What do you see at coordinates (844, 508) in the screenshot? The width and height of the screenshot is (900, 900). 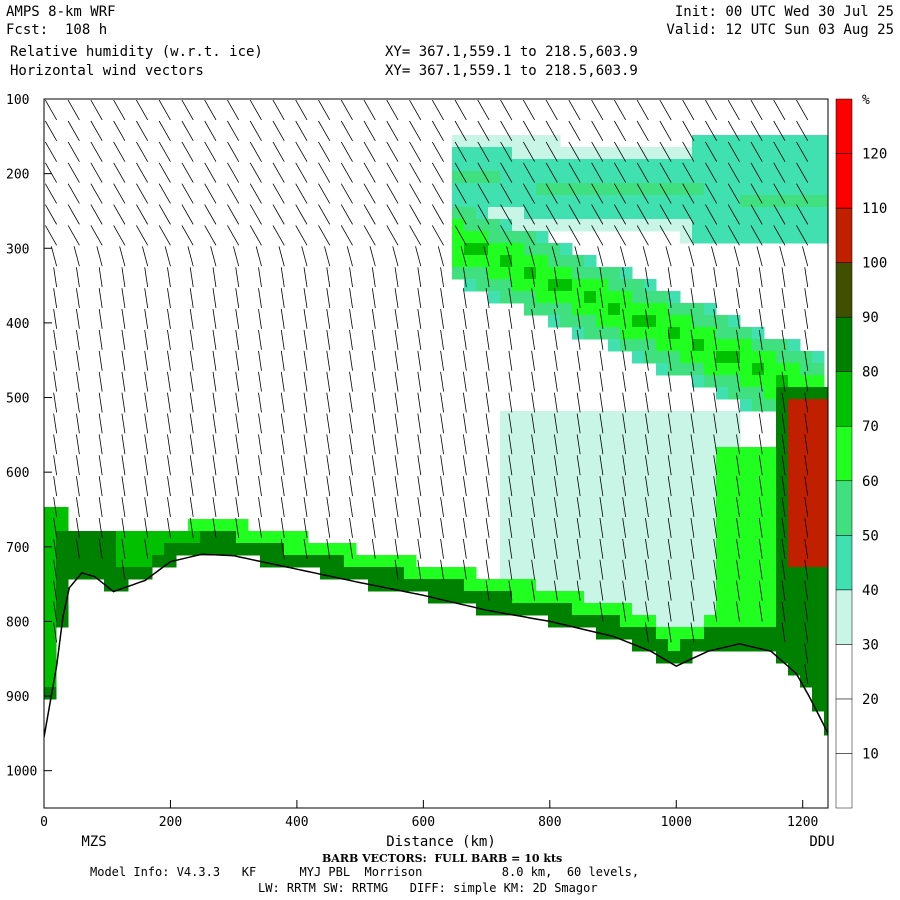 I see `colorbar-swatch` at bounding box center [844, 508].